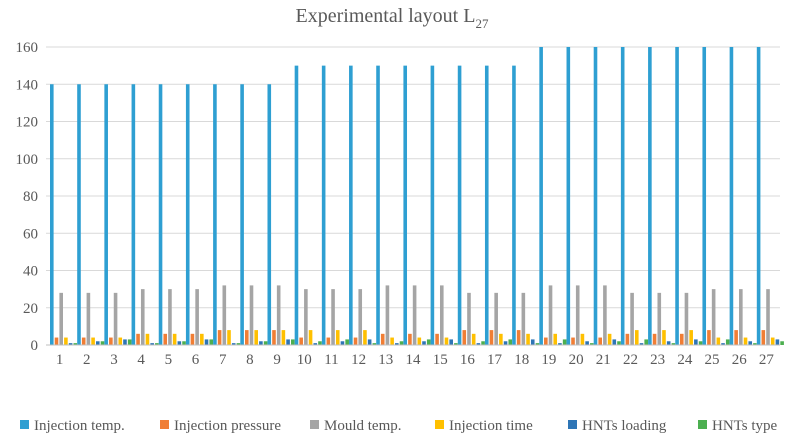  Describe the element at coordinates (468, 360) in the screenshot. I see `x-tick-label: 16` at that location.